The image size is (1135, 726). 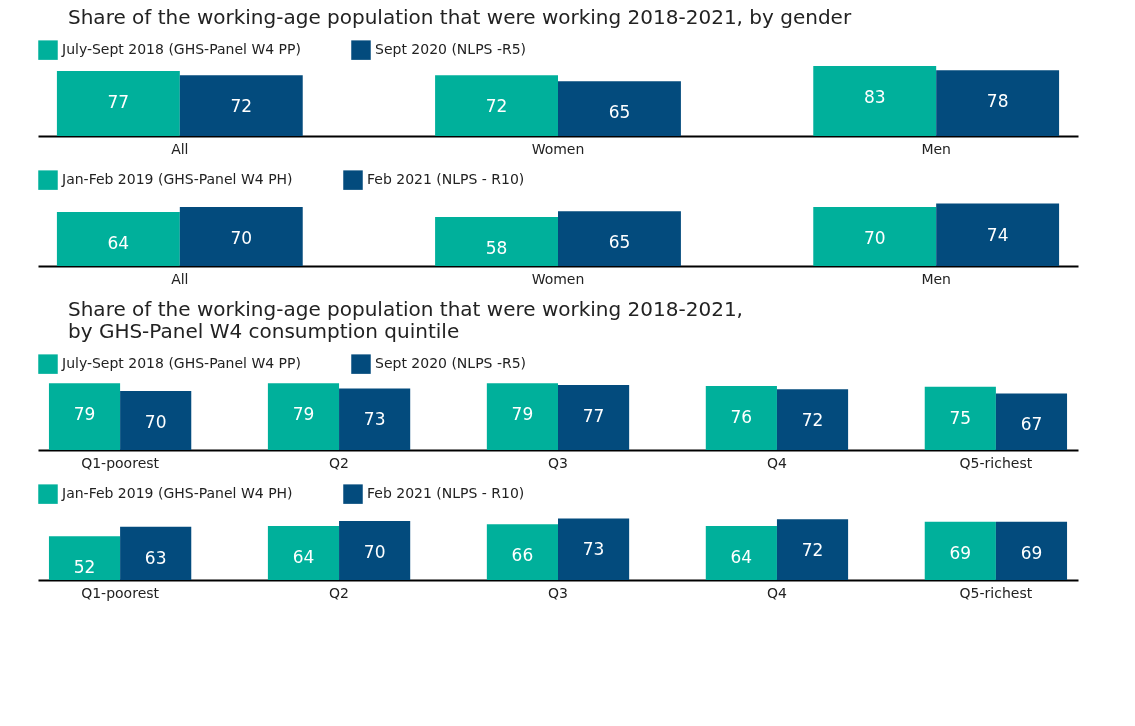 I want to click on data-label: 58, so click(x=496, y=248).